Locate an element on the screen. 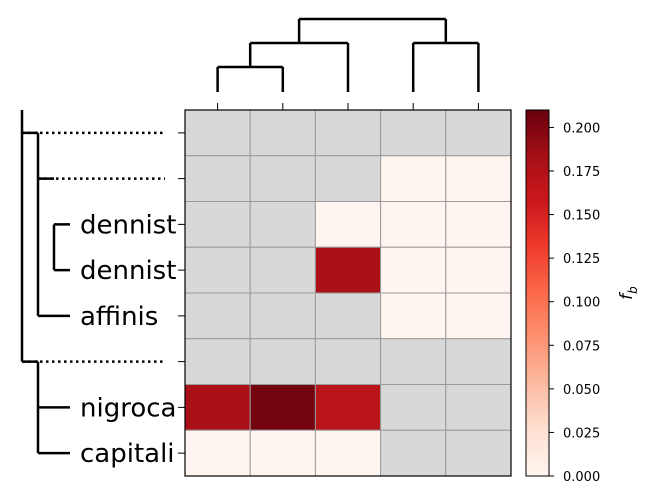 Image resolution: width=654 pixels, height=501 pixels. heatmap-cell-r2-c1 is located at coordinates (282, 224).